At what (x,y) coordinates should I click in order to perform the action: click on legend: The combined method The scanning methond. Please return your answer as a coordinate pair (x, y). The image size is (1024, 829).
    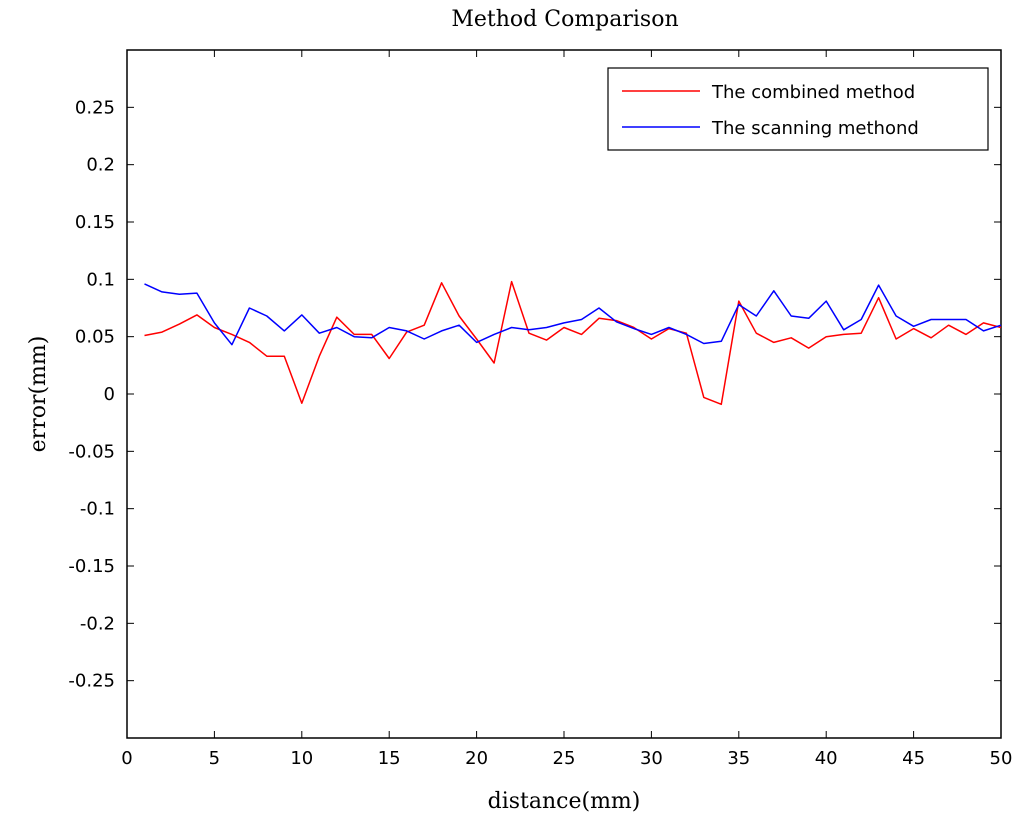
    Looking at the image, I should click on (798, 109).